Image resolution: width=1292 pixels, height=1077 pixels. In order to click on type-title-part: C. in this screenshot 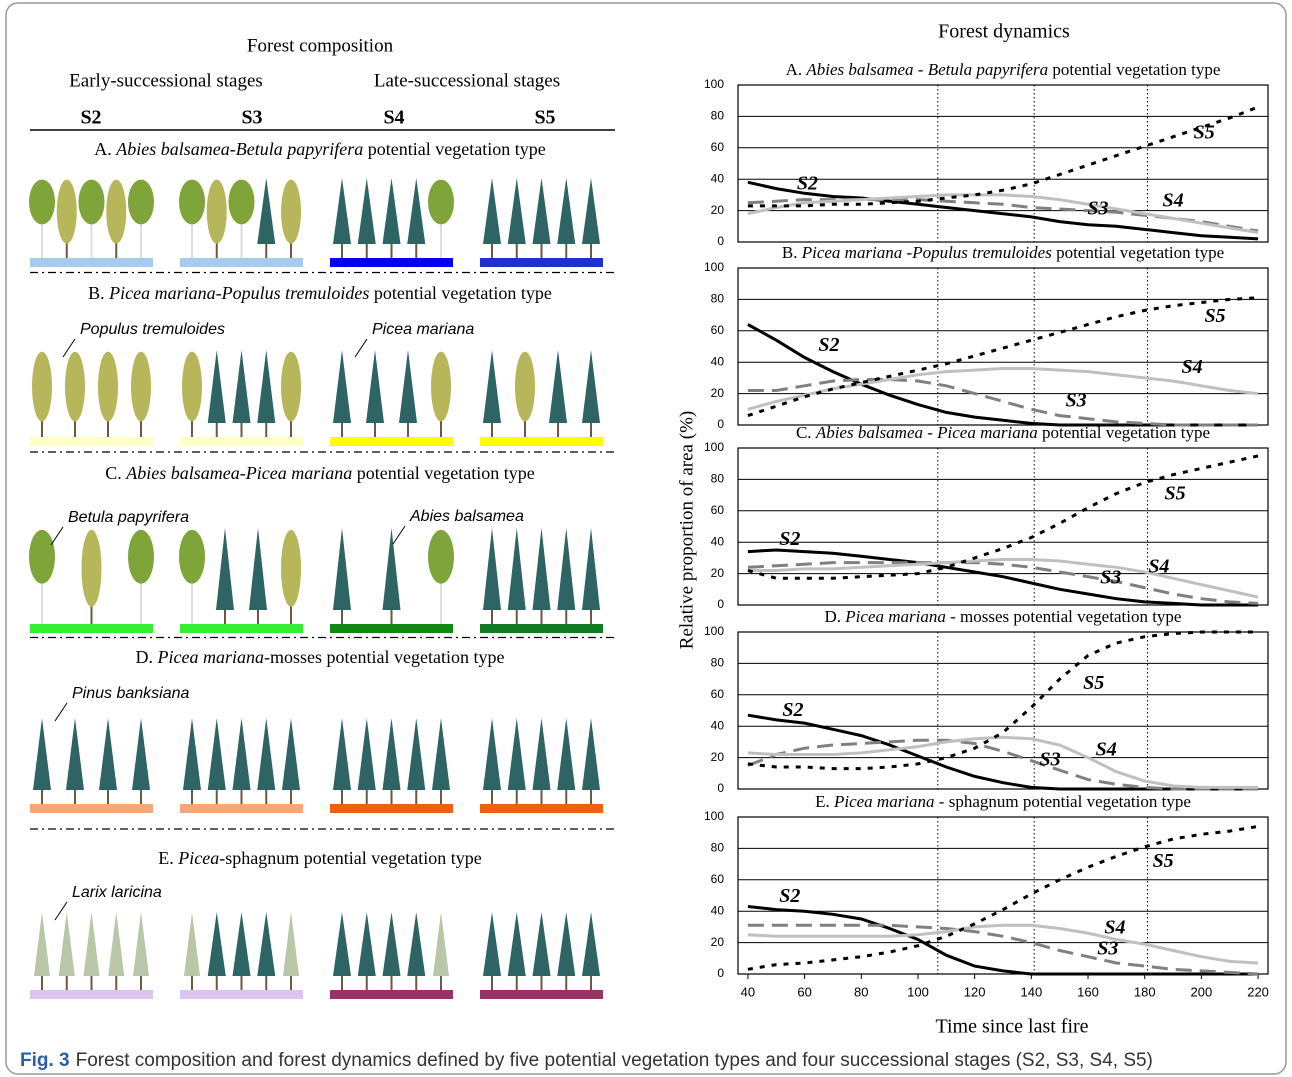, I will do `click(115, 473)`.